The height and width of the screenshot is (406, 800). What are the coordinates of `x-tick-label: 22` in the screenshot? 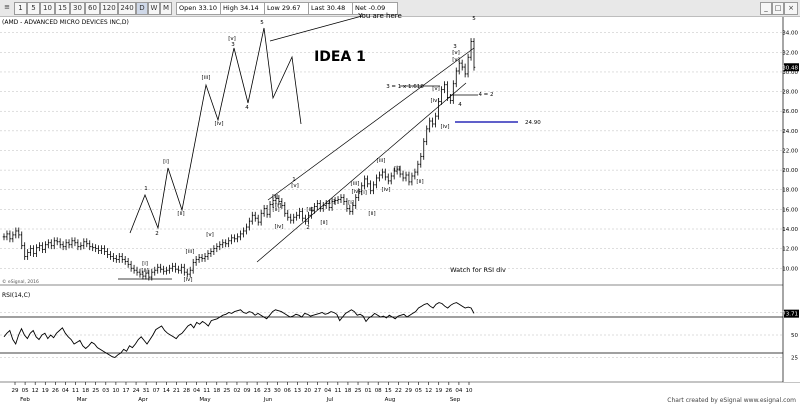 It's located at (398, 391).